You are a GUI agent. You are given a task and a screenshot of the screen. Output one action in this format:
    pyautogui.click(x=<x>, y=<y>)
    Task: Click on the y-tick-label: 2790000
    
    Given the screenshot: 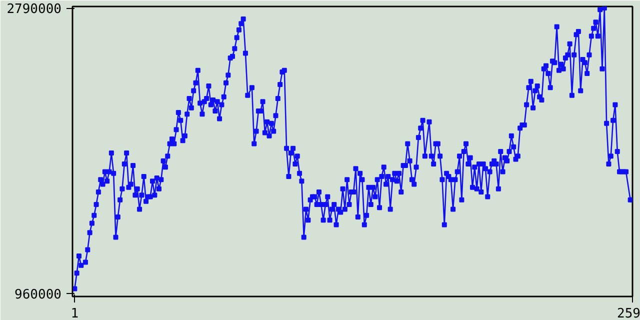 What is the action you would take?
    pyautogui.click(x=34, y=10)
    